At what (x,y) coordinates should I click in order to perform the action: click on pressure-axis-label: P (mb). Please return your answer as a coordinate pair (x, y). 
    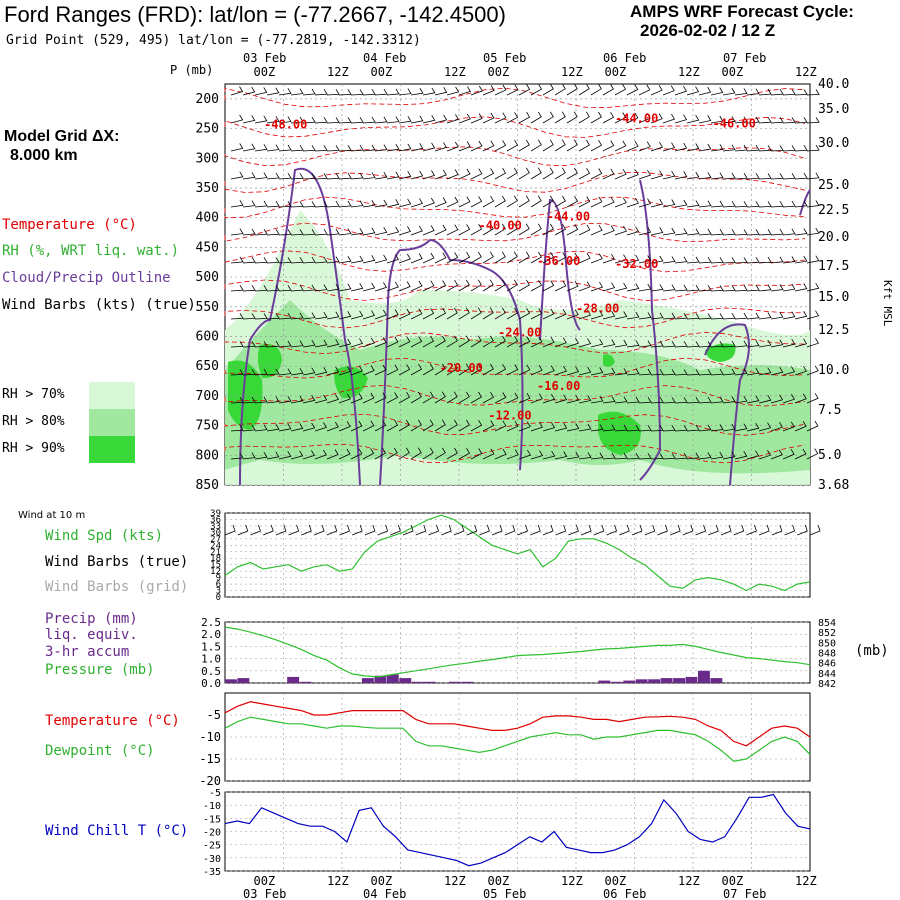
    Looking at the image, I should click on (191, 70).